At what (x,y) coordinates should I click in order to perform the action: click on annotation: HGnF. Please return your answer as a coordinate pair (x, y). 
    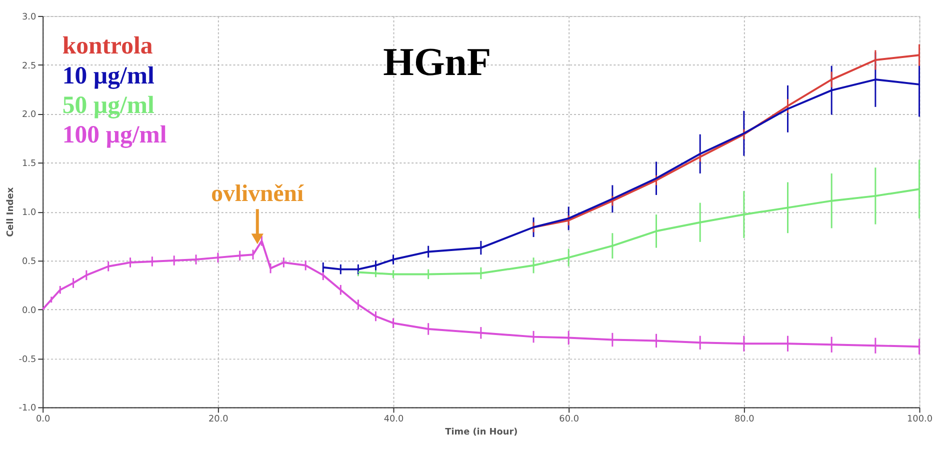
    Looking at the image, I should click on (437, 62).